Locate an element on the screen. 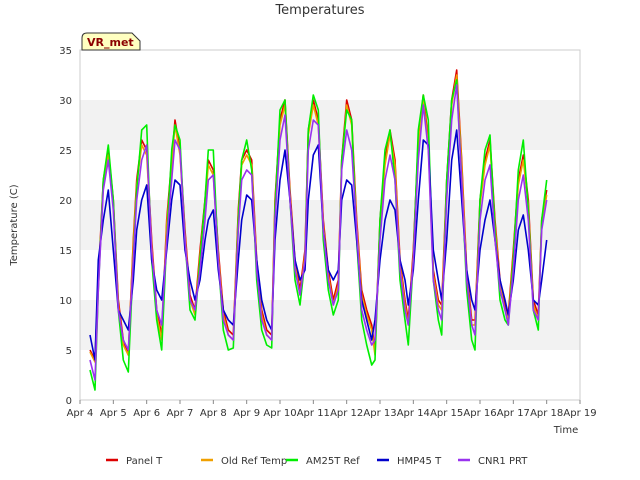 This screenshot has width=640, height=480. legend-label-cnr1-prt: CNR1 PRT is located at coordinates (503, 461).